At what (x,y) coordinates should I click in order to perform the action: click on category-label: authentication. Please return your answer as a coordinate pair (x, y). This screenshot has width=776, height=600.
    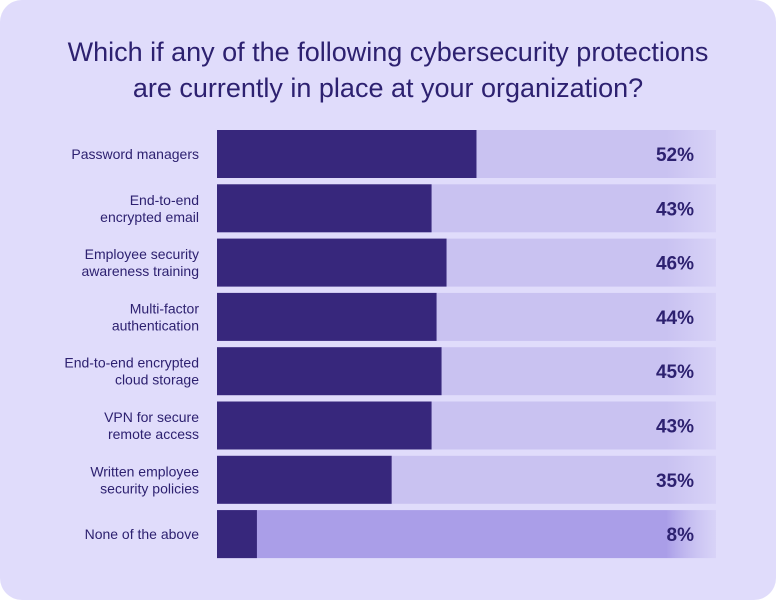
    Looking at the image, I should click on (155, 325).